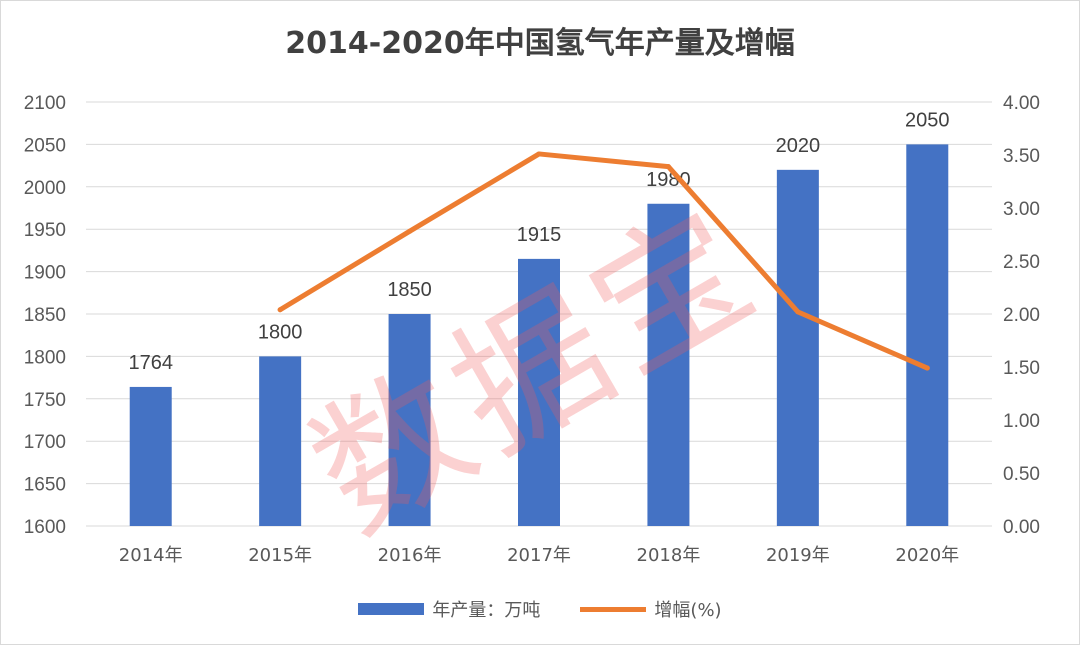 The image size is (1080, 645). Describe the element at coordinates (45, 230) in the screenshot. I see `y-left-tick-label: 1950` at that location.